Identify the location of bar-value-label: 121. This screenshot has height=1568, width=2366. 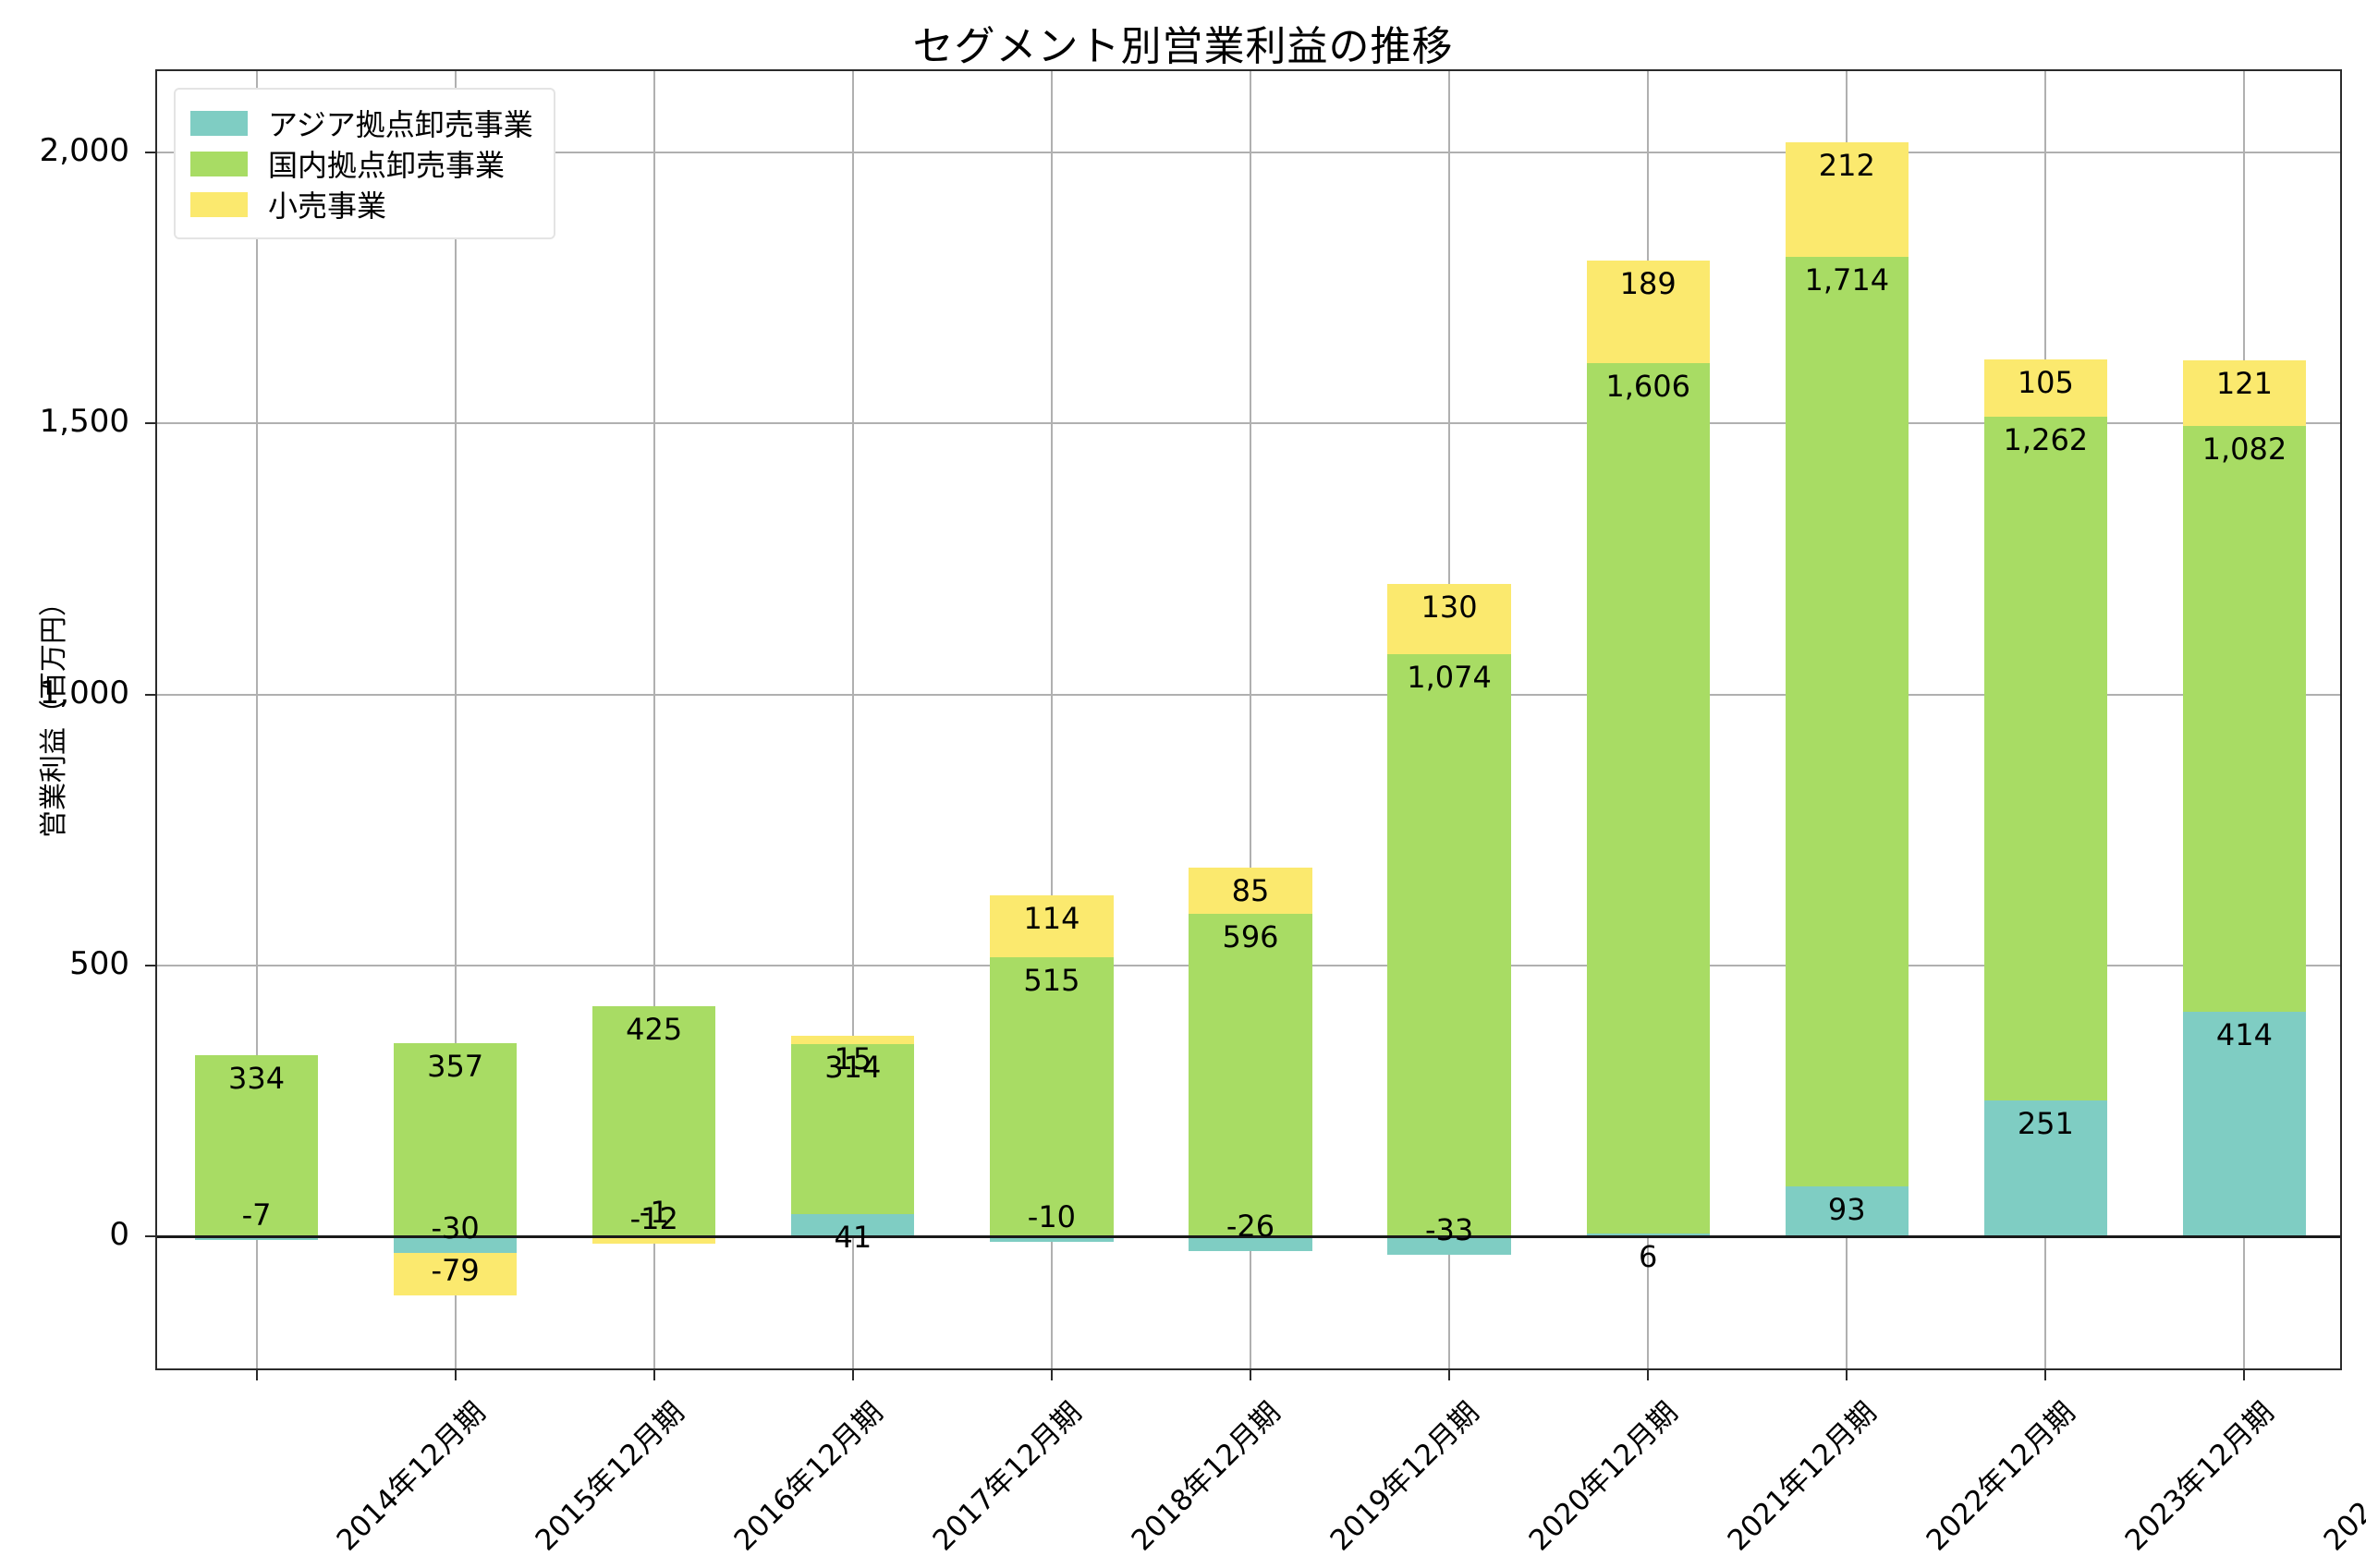
(2244, 383).